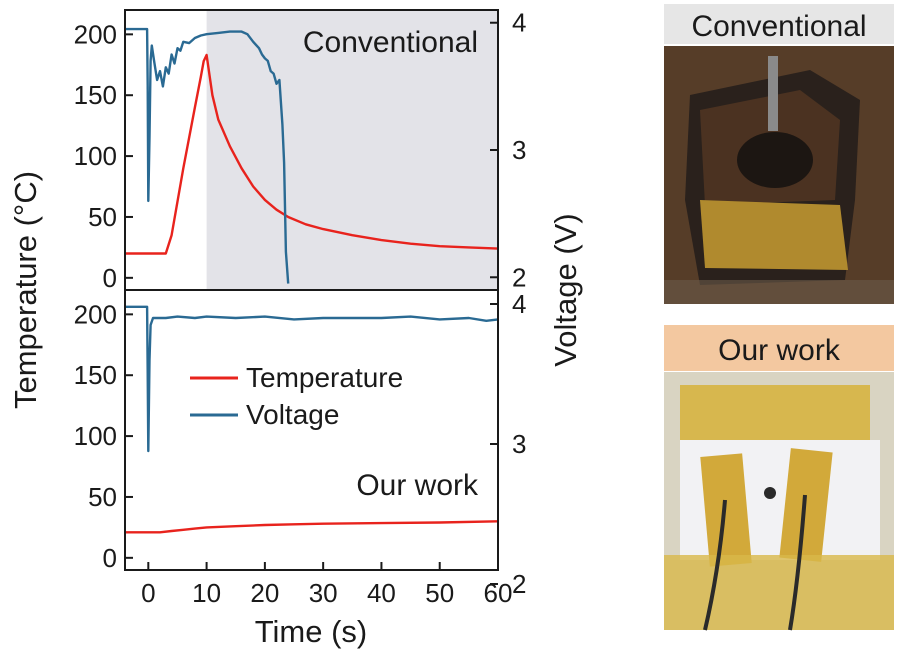  I want to click on photo-label-conventional: Conventional, so click(778, 26).